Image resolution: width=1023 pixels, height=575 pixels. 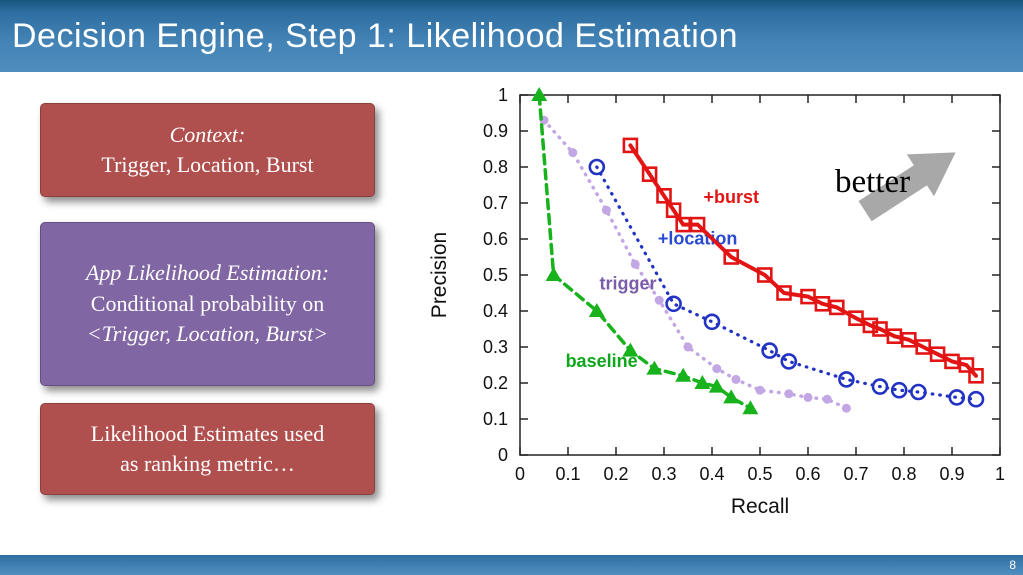 I want to click on y-tick-label: 0.3, so click(x=495, y=347).